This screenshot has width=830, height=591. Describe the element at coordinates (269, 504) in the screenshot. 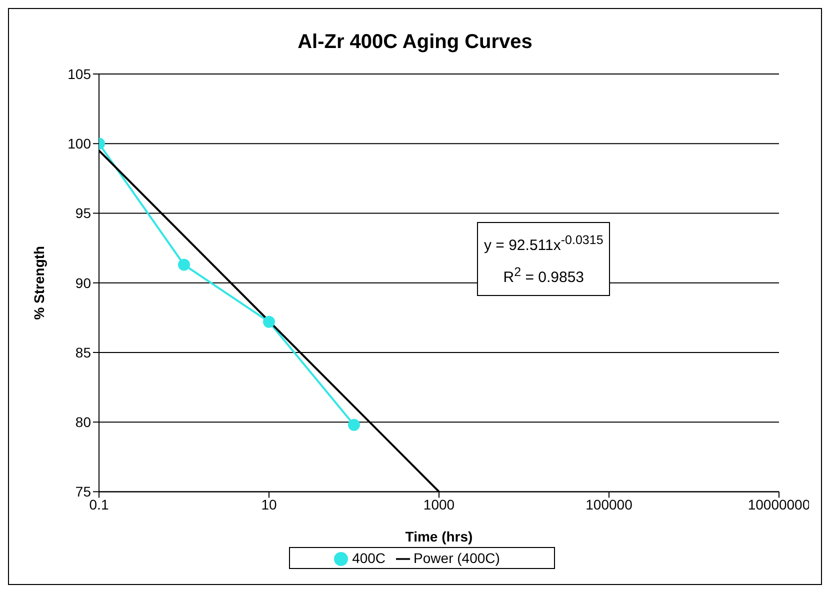

I see `x-tick-label: 10` at that location.